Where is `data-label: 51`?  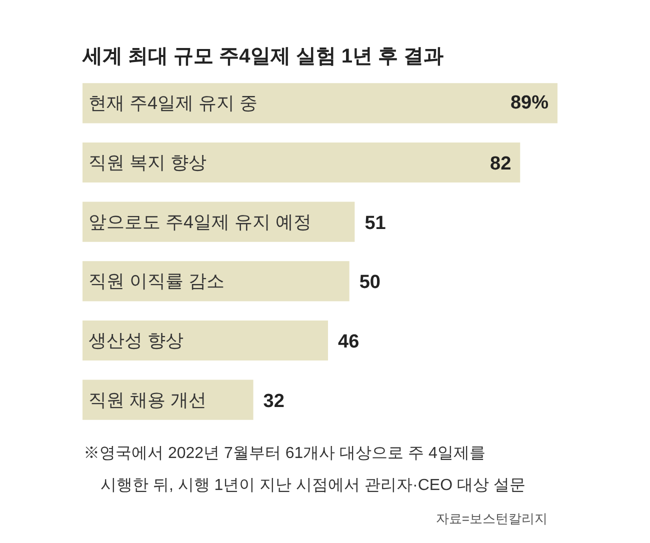 data-label: 51 is located at coordinates (375, 223).